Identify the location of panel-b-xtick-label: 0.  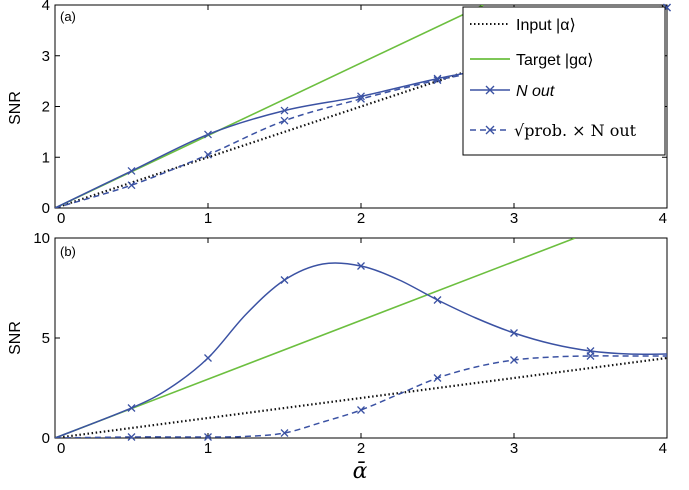
(61, 448).